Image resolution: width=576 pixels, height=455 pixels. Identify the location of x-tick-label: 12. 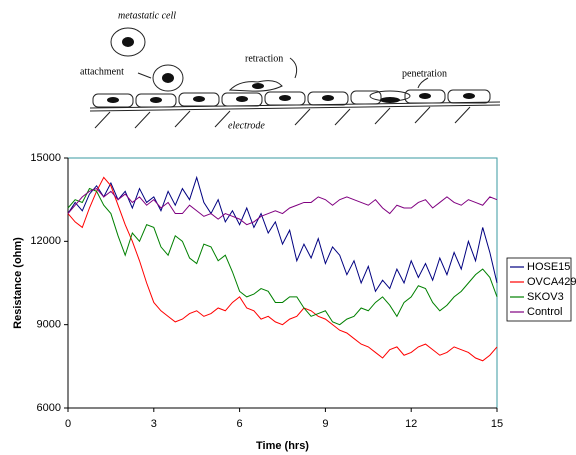
(411, 424).